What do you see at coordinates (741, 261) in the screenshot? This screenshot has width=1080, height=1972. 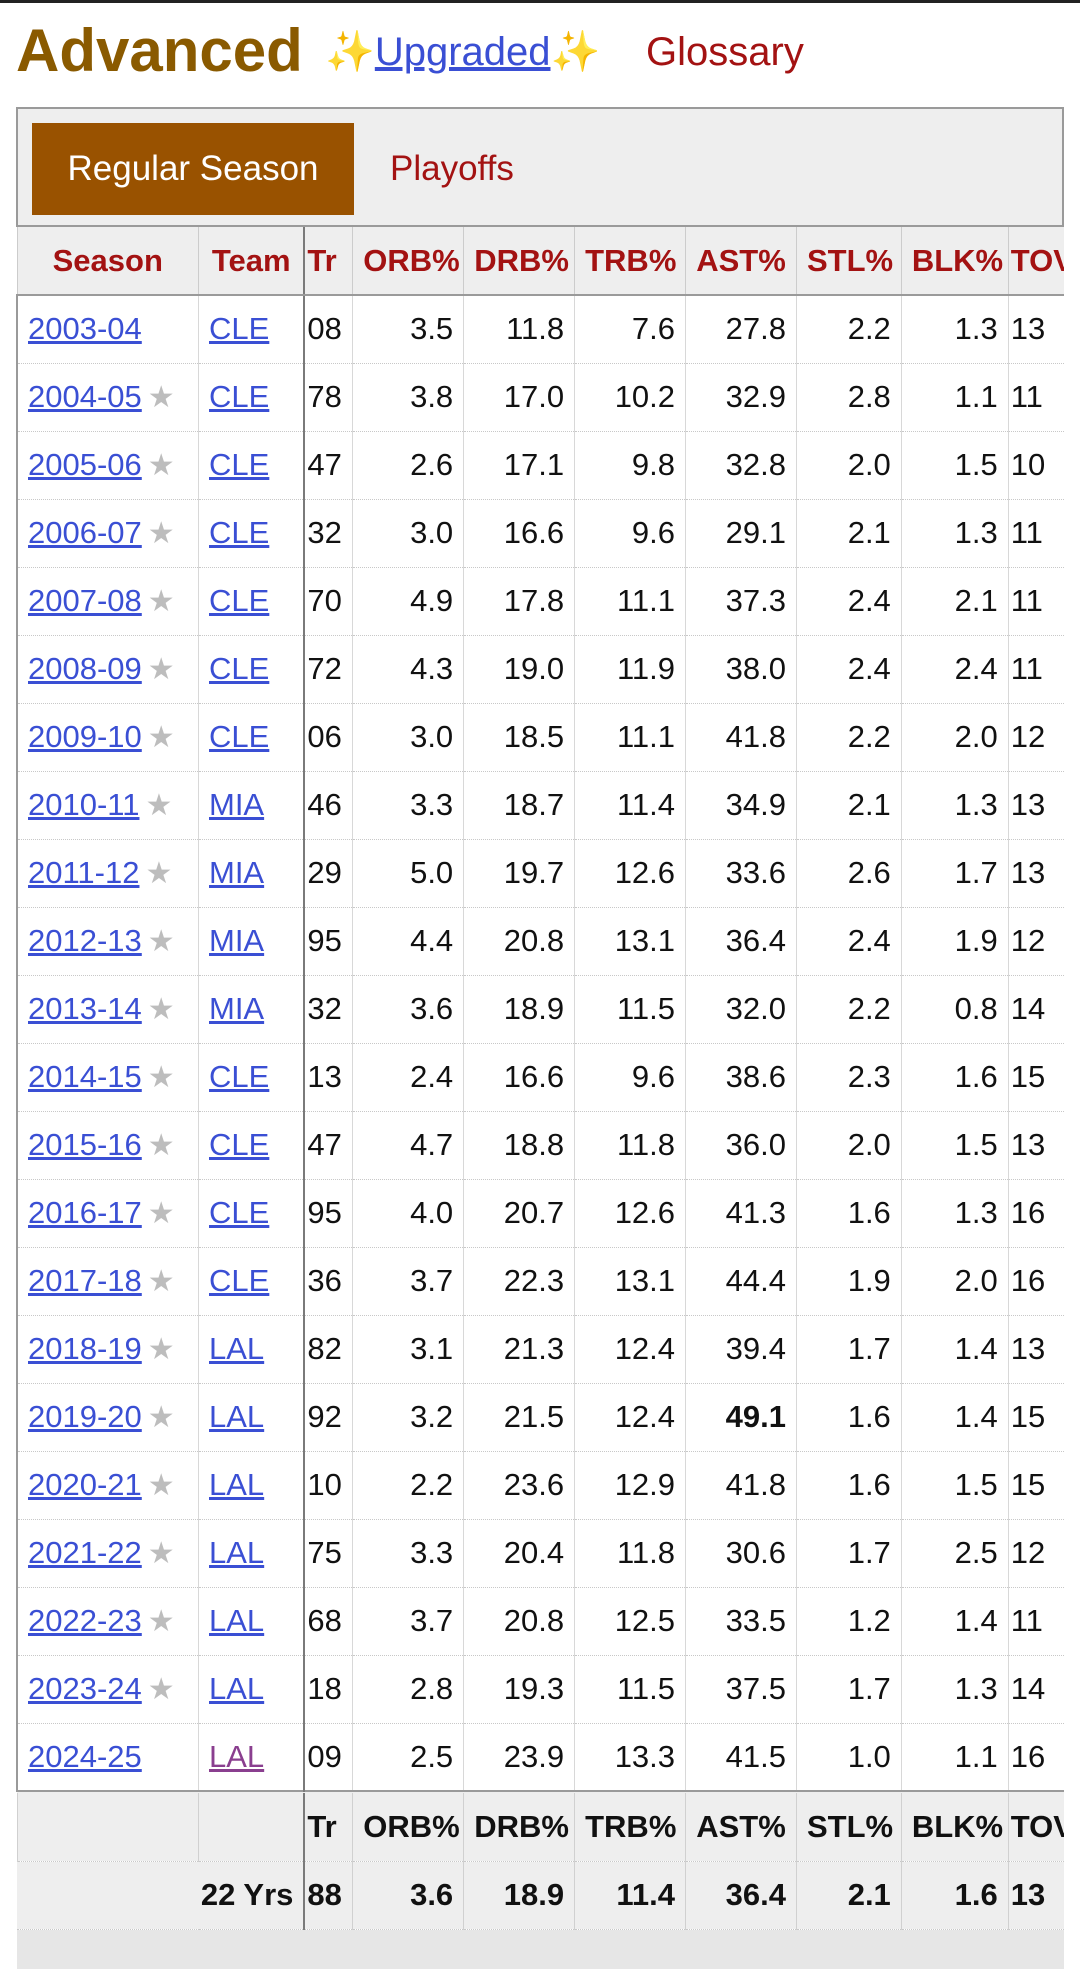 I see `column-header-ast: AST%` at bounding box center [741, 261].